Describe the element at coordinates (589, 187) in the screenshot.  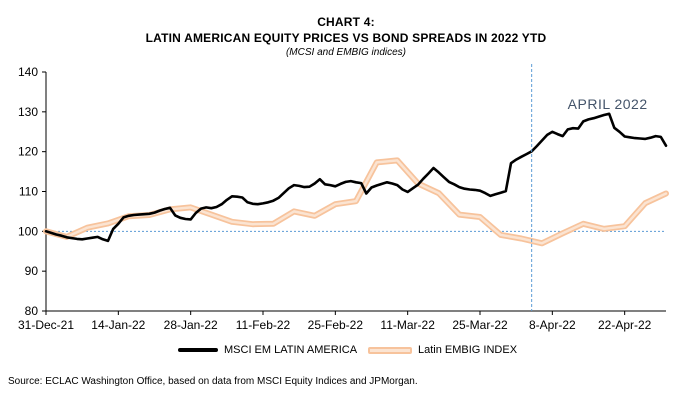
I see `chart-annotations: APRIL 2022` at that location.